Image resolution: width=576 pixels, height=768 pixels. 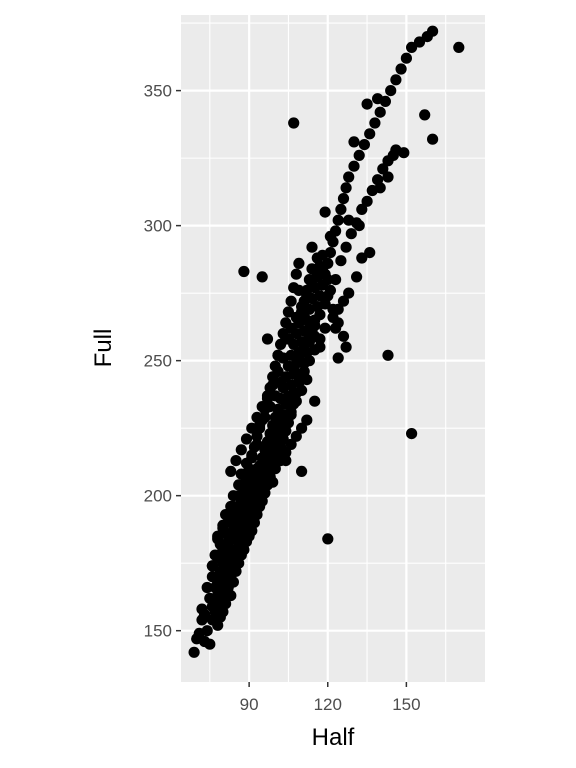 What do you see at coordinates (328, 704) in the screenshot?
I see `x-tick-label: 120` at bounding box center [328, 704].